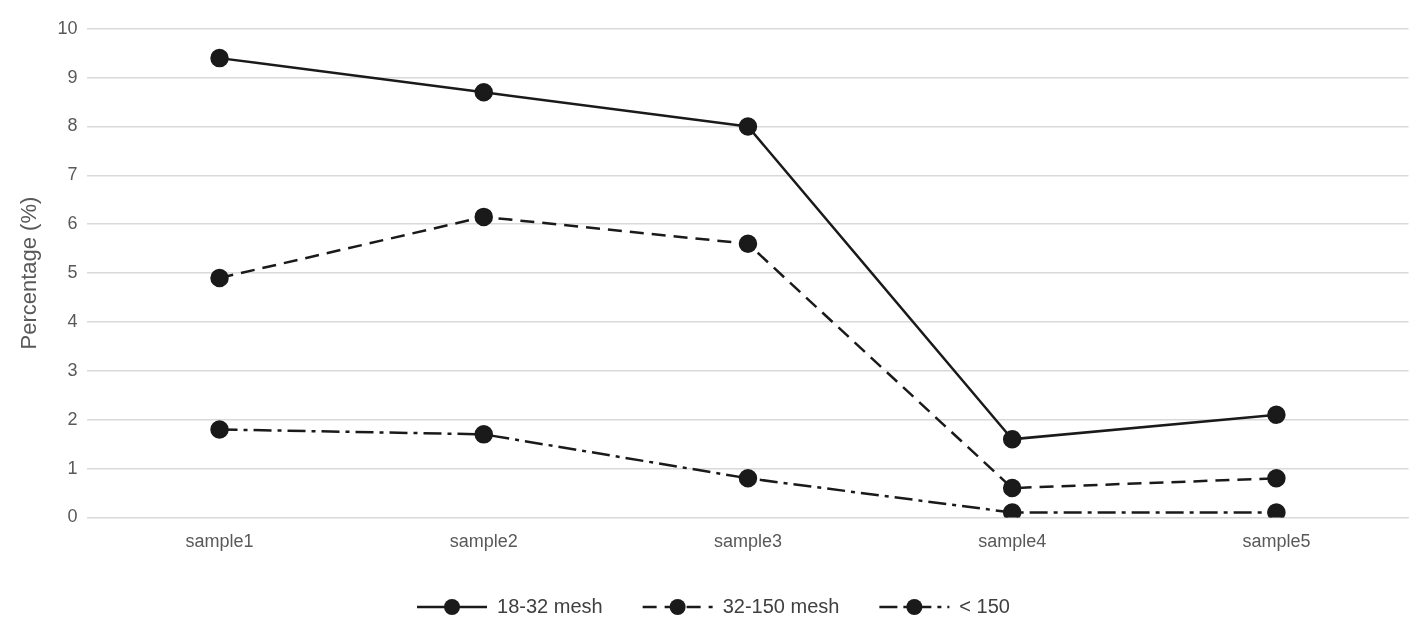 This screenshot has height=635, width=1427. What do you see at coordinates (72, 516) in the screenshot?
I see `y-tick-label: 0` at bounding box center [72, 516].